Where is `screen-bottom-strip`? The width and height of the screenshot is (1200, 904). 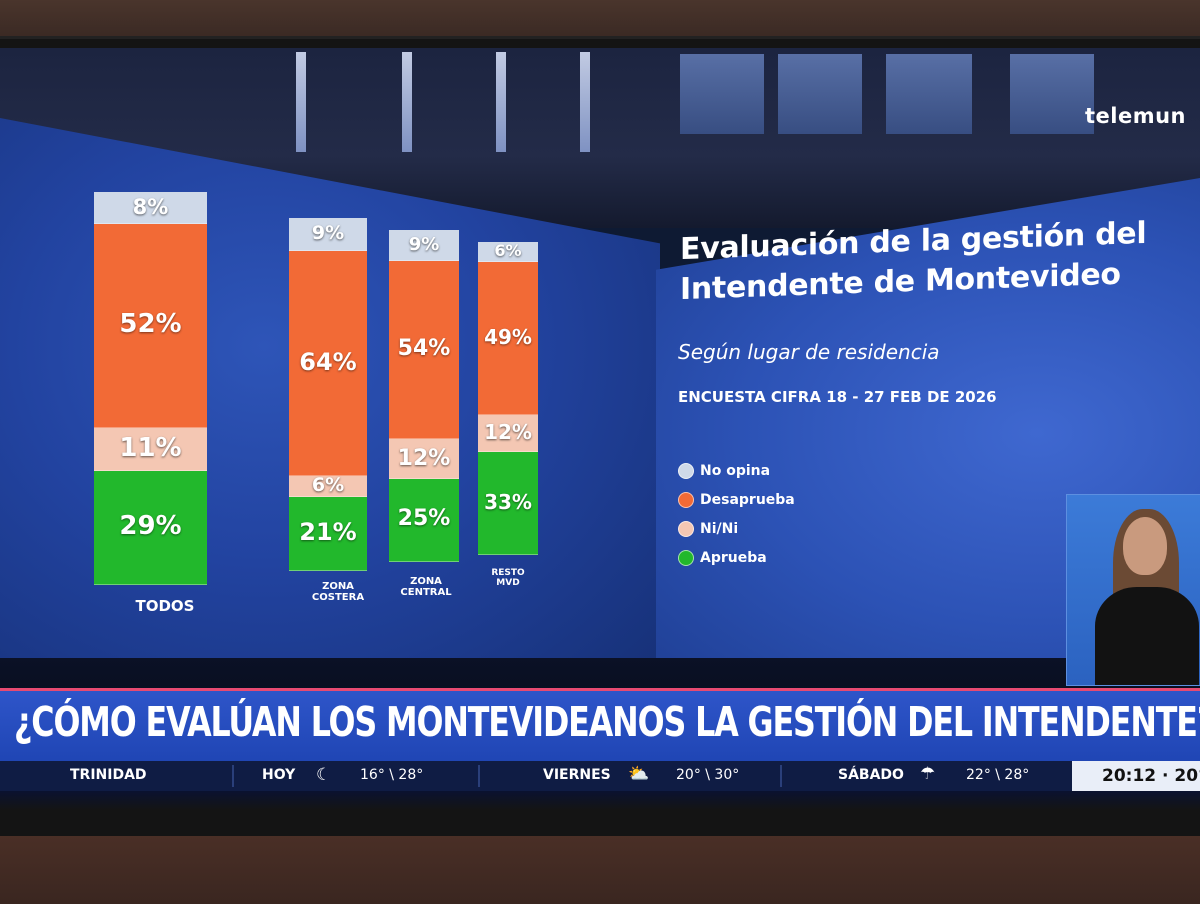 screen-bottom-strip is located at coordinates (600, 800).